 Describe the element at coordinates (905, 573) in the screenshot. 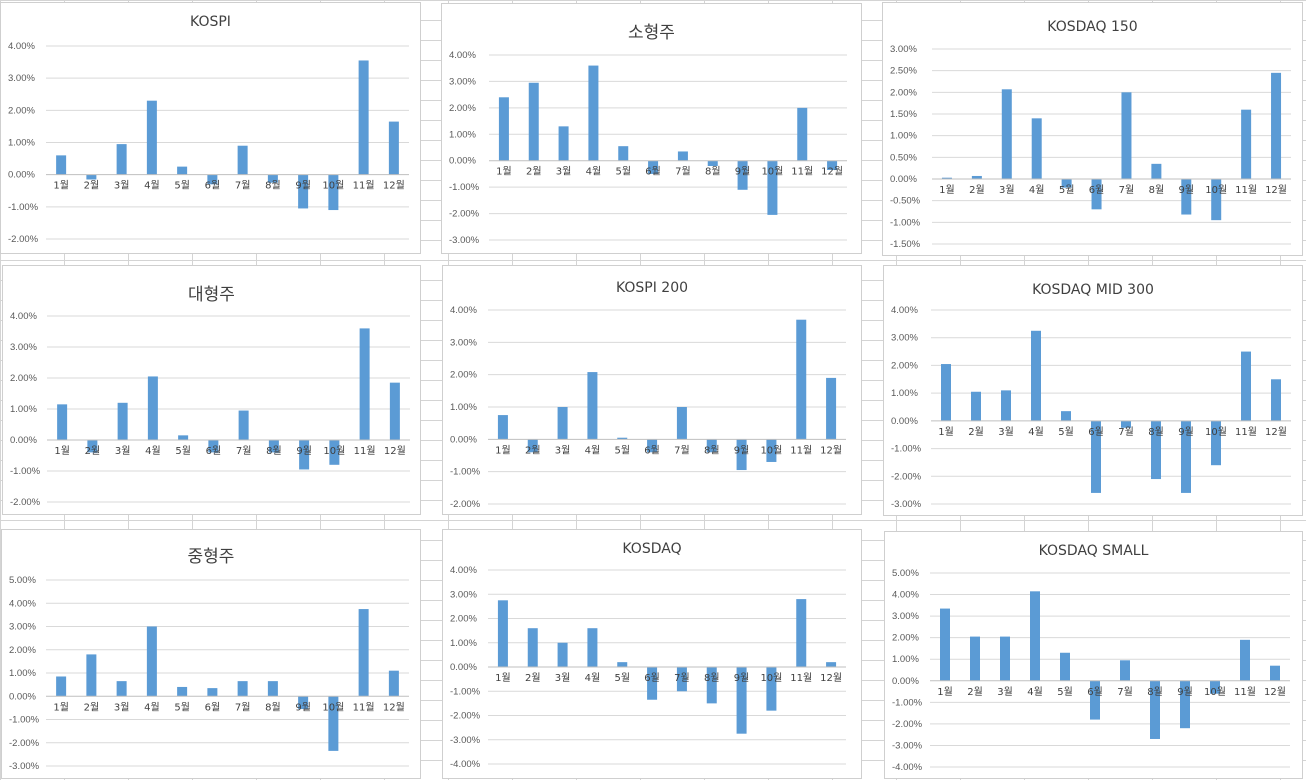

I see `y-tick-label: 5.00%` at that location.